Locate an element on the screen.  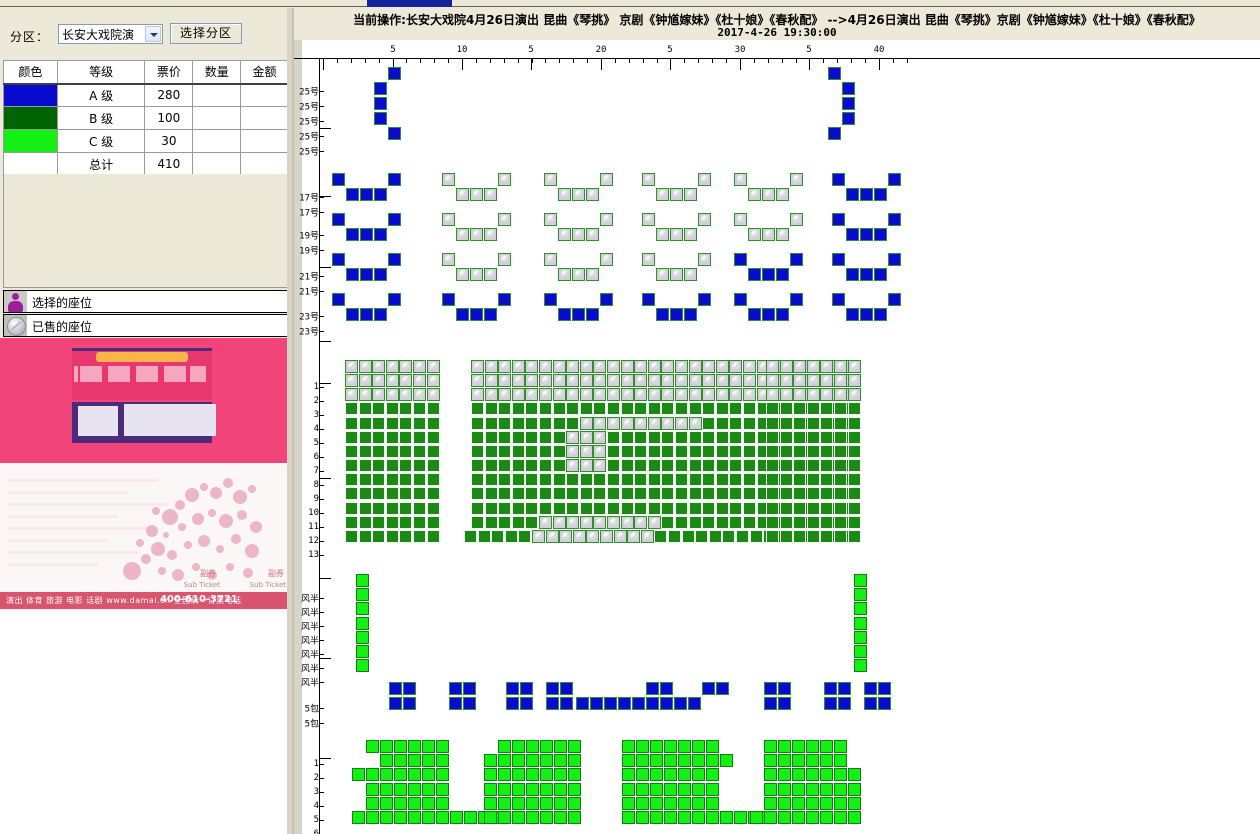
select-zone-button: 选择分区 is located at coordinates (206, 33).